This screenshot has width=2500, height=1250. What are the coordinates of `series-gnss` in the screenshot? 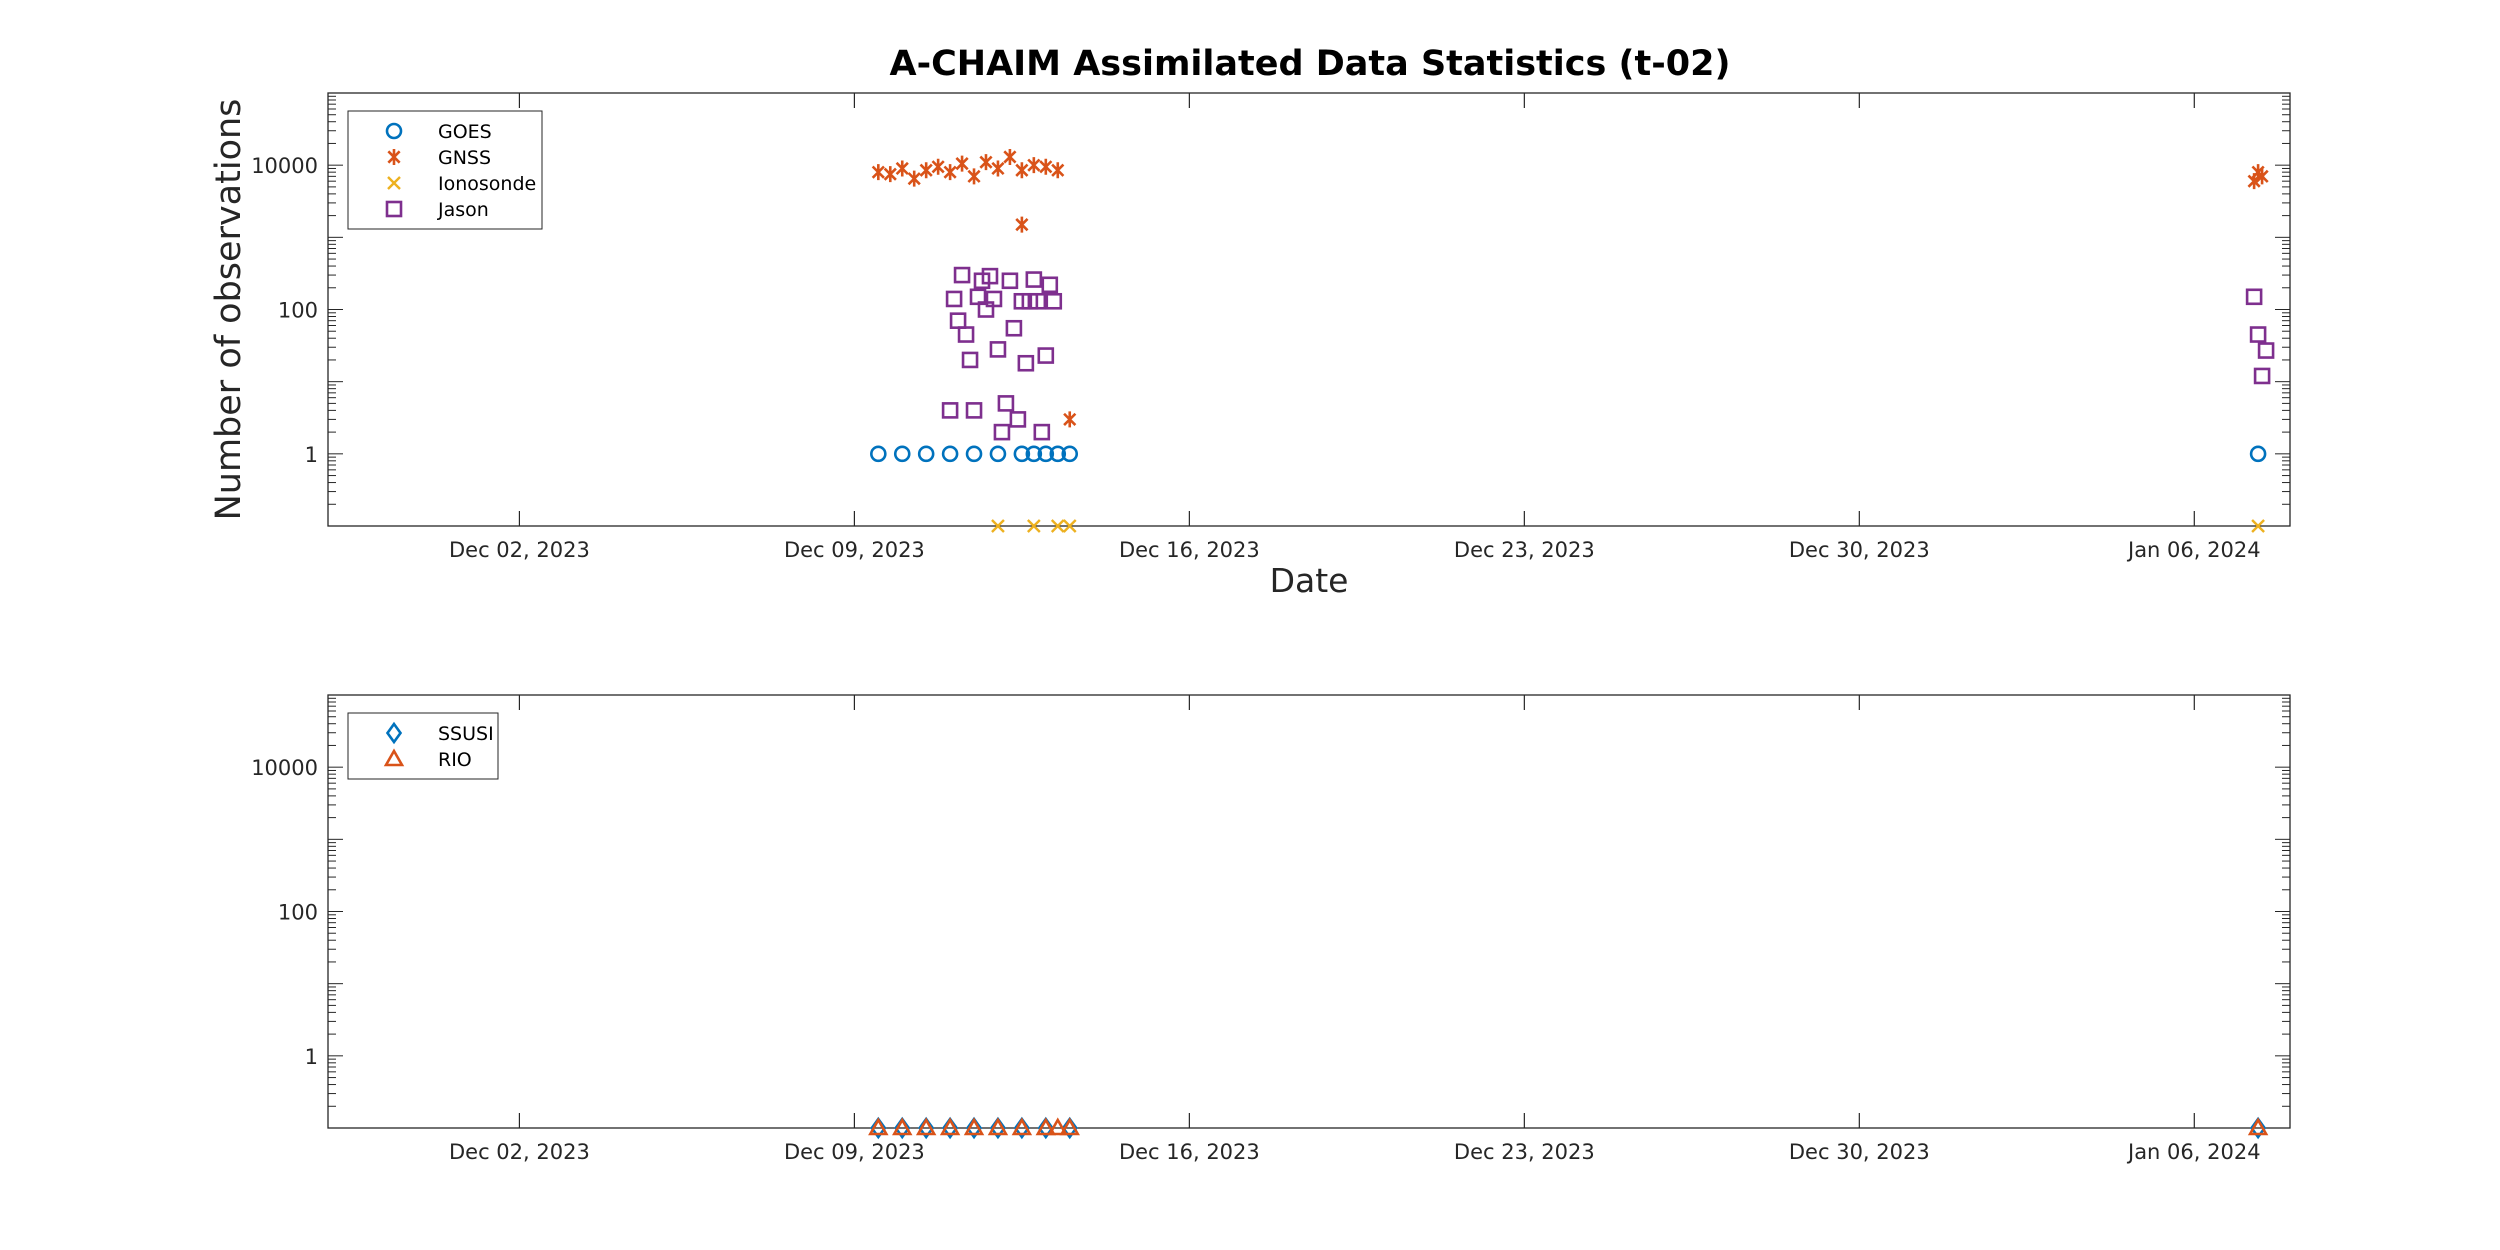 It's located at (1570, 288).